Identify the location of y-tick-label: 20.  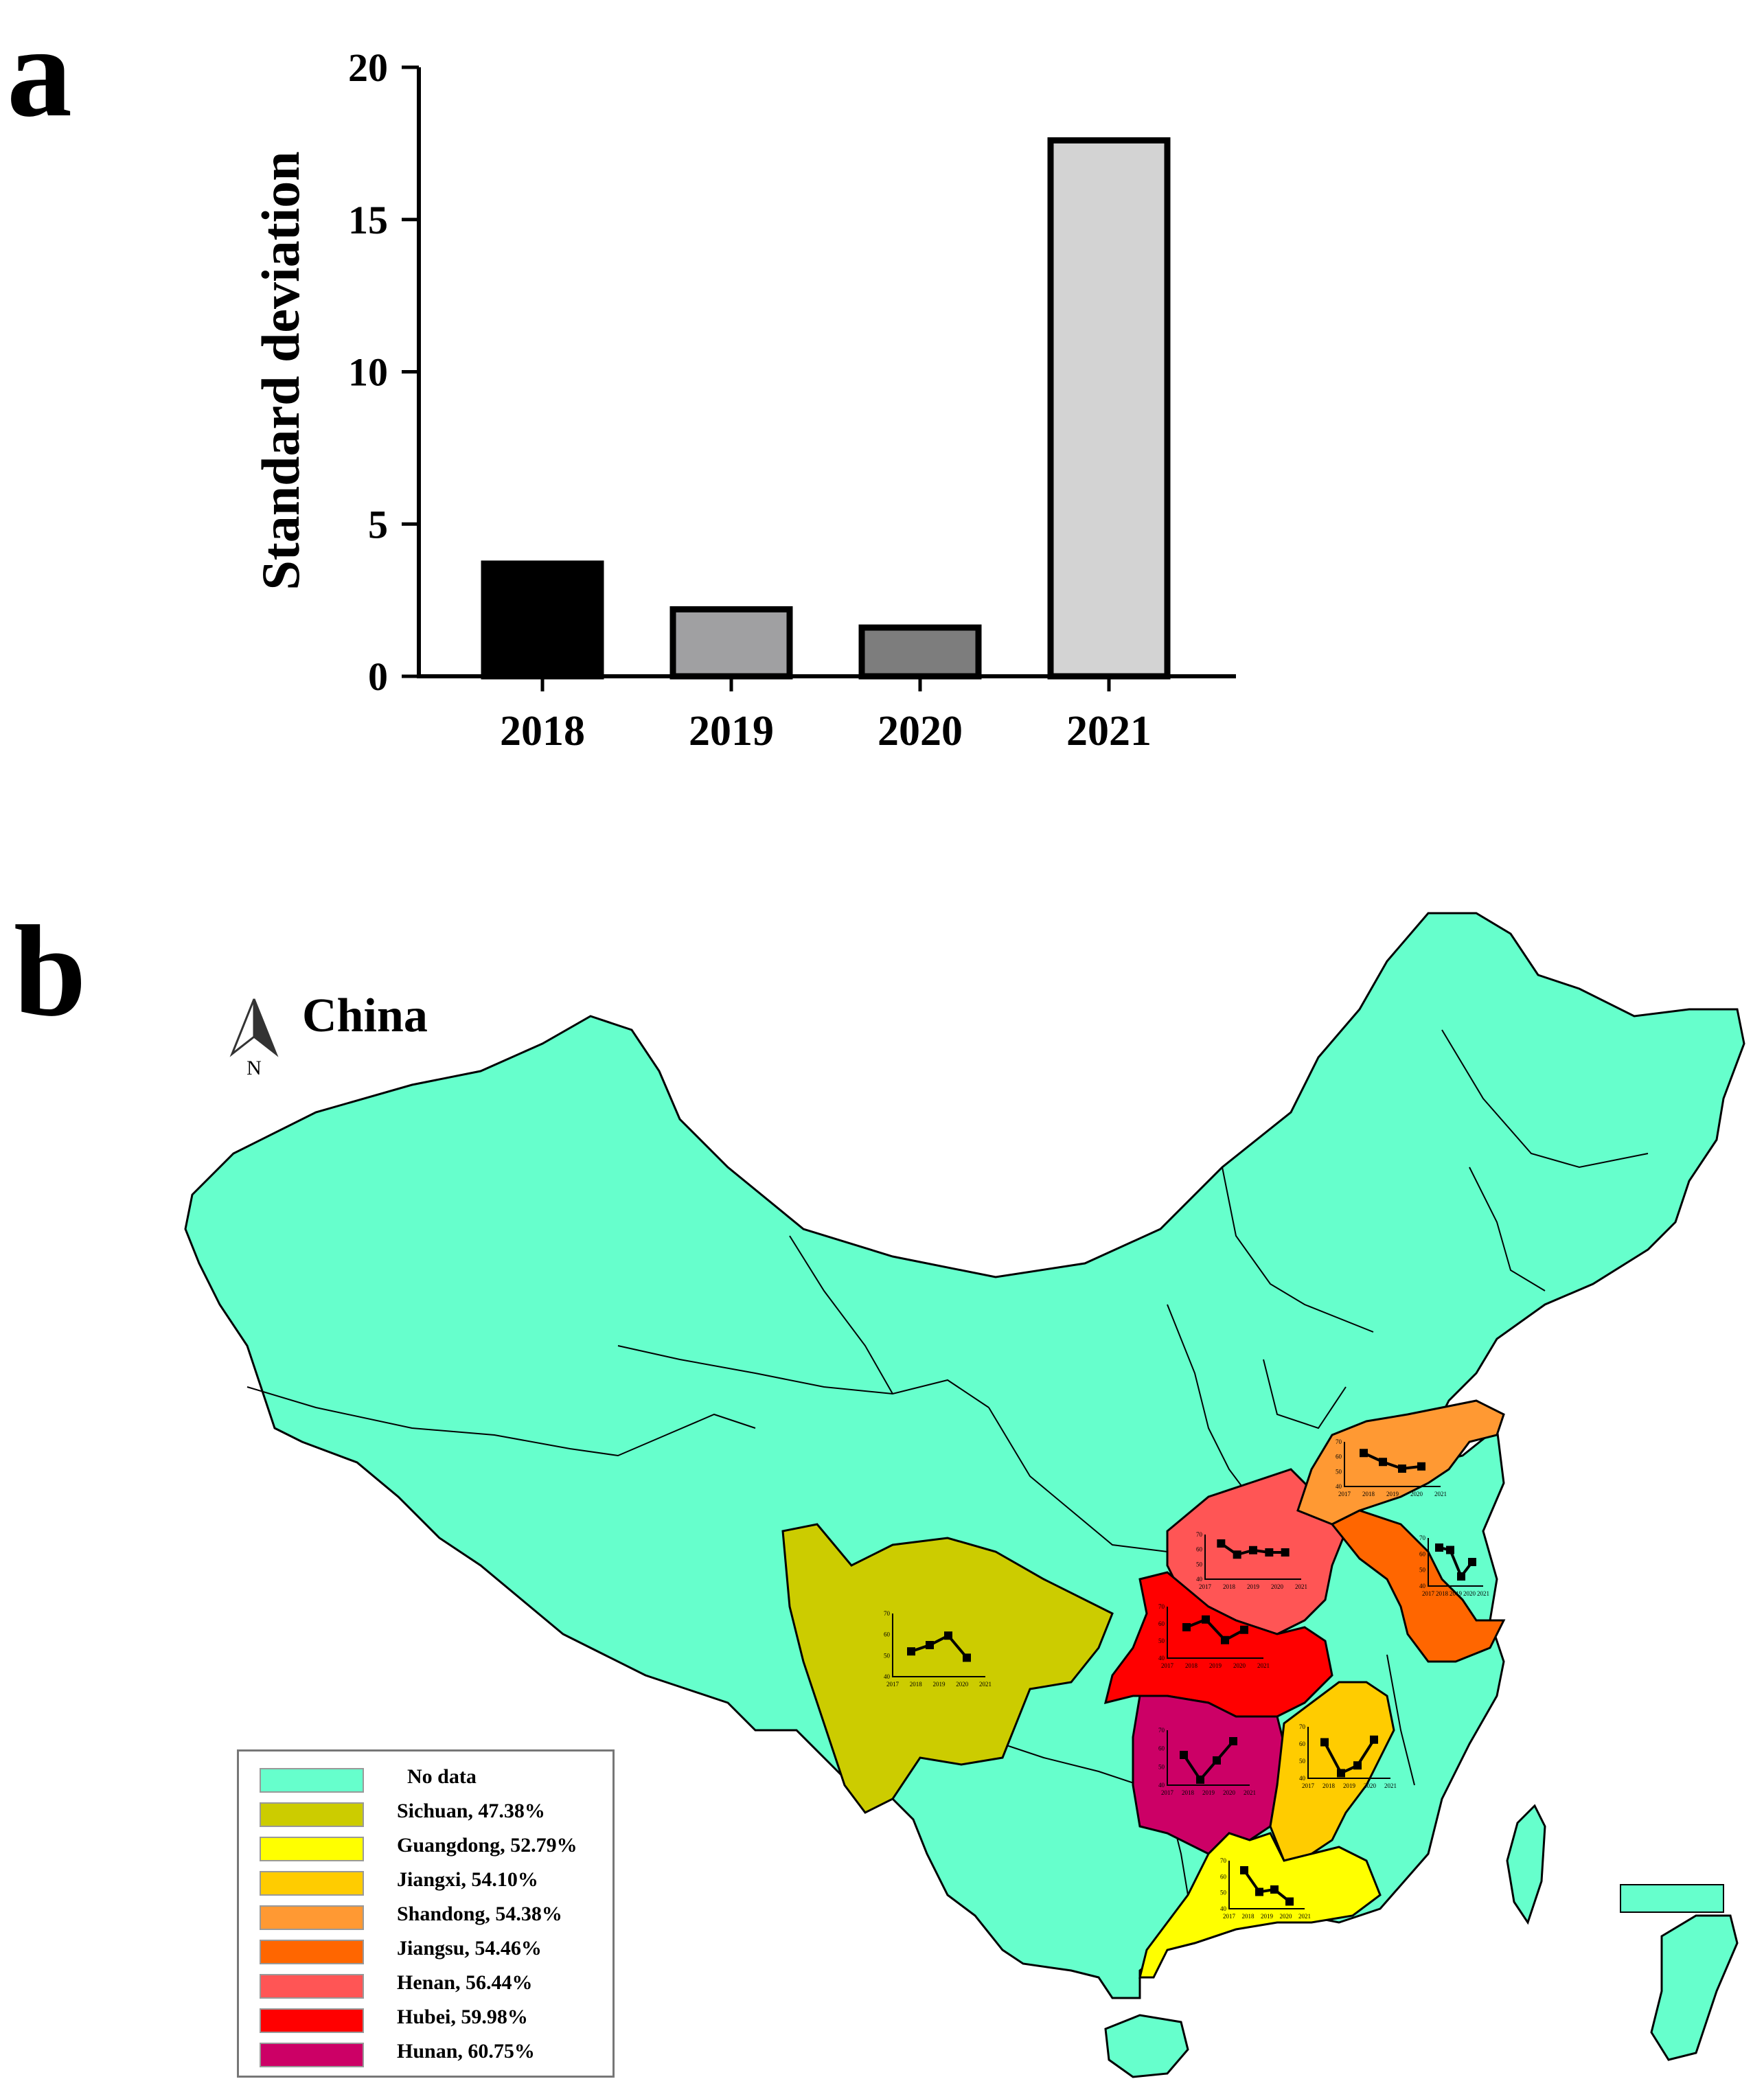
(368, 67).